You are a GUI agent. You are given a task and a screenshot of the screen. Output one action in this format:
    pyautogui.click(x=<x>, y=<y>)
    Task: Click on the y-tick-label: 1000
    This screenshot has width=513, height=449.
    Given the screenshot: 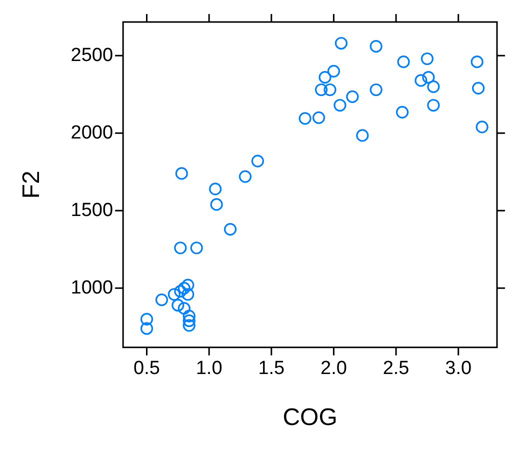 What is the action you would take?
    pyautogui.click(x=92, y=287)
    